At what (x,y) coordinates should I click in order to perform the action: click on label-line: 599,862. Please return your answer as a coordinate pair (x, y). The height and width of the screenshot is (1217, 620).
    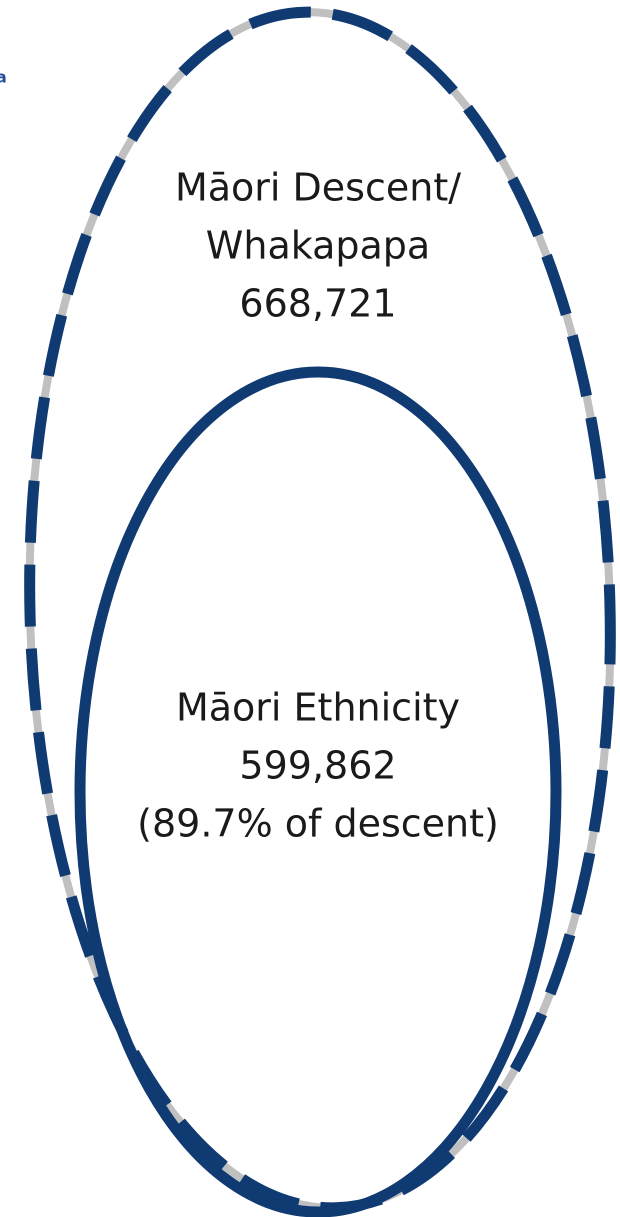
    Looking at the image, I should click on (317, 766).